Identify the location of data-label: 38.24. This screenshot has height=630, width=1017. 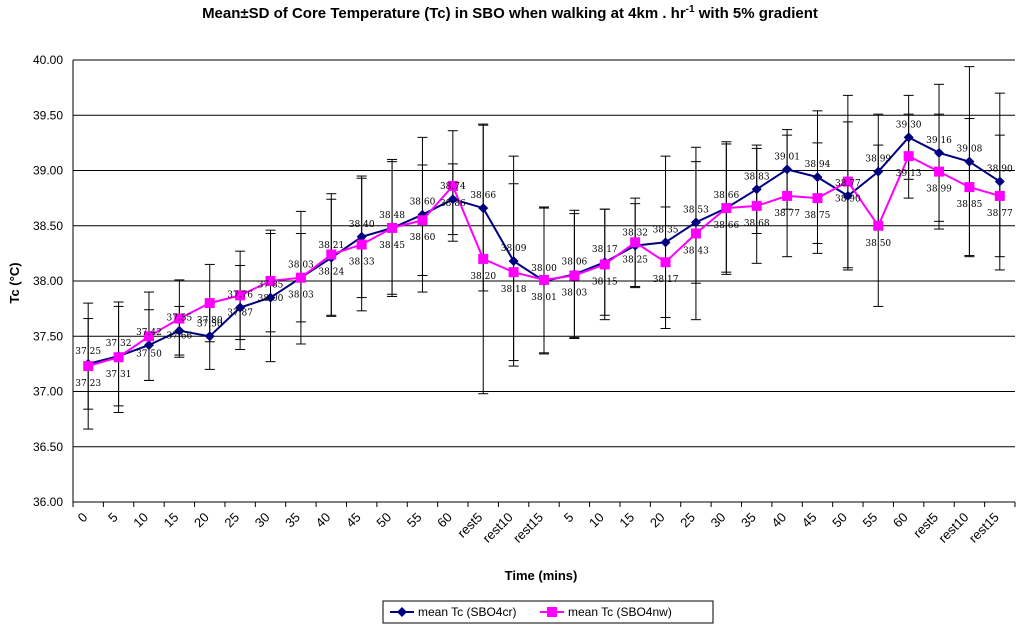
(331, 272).